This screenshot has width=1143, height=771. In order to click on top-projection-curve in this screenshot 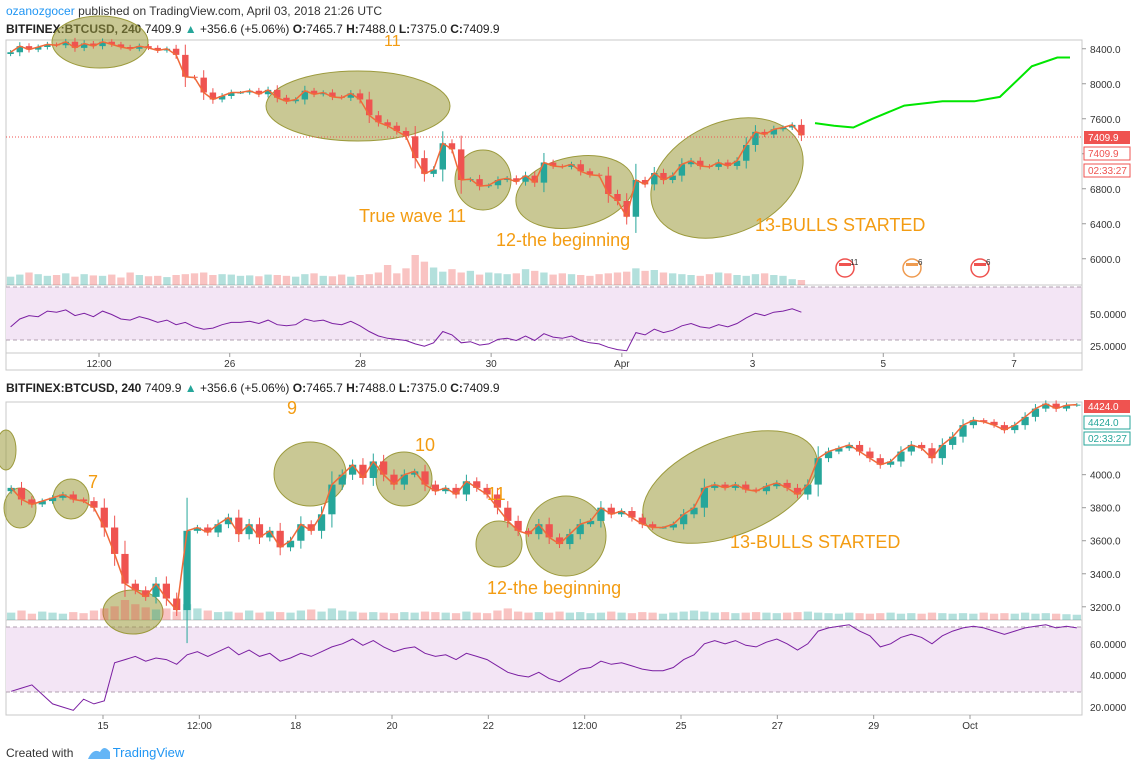, I will do `click(942, 92)`.